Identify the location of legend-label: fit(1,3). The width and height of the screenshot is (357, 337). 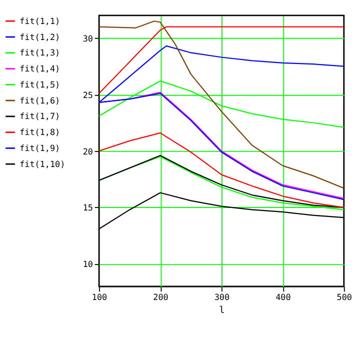
(40, 53).